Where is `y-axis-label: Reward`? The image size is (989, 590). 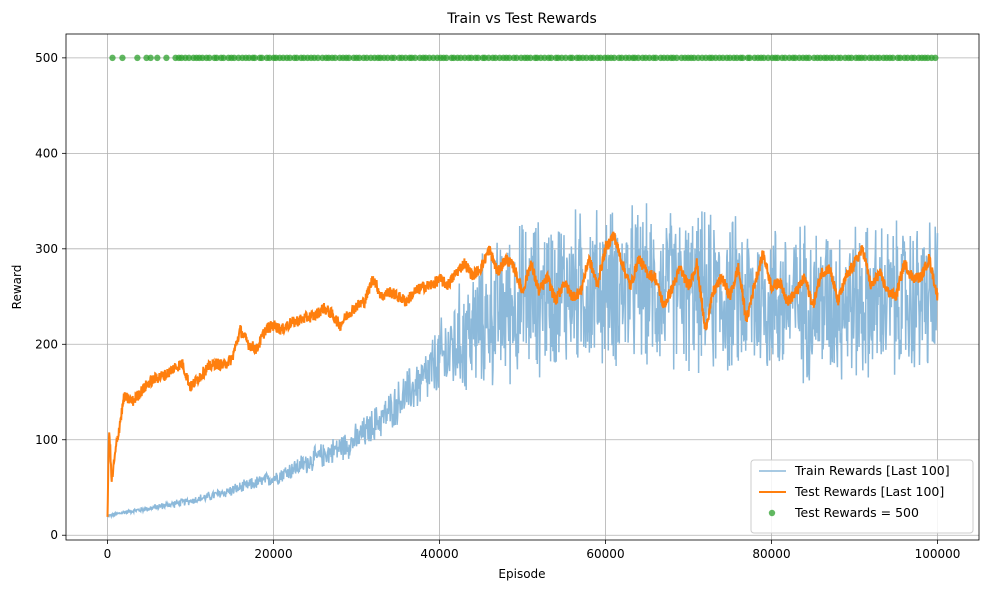
y-axis-label: Reward is located at coordinates (17, 287).